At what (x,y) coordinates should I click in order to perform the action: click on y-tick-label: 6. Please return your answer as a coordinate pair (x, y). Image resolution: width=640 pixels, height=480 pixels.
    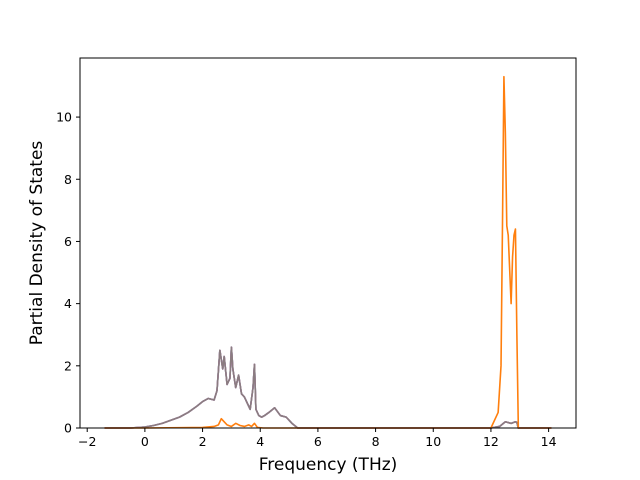
    Looking at the image, I should click on (68, 241).